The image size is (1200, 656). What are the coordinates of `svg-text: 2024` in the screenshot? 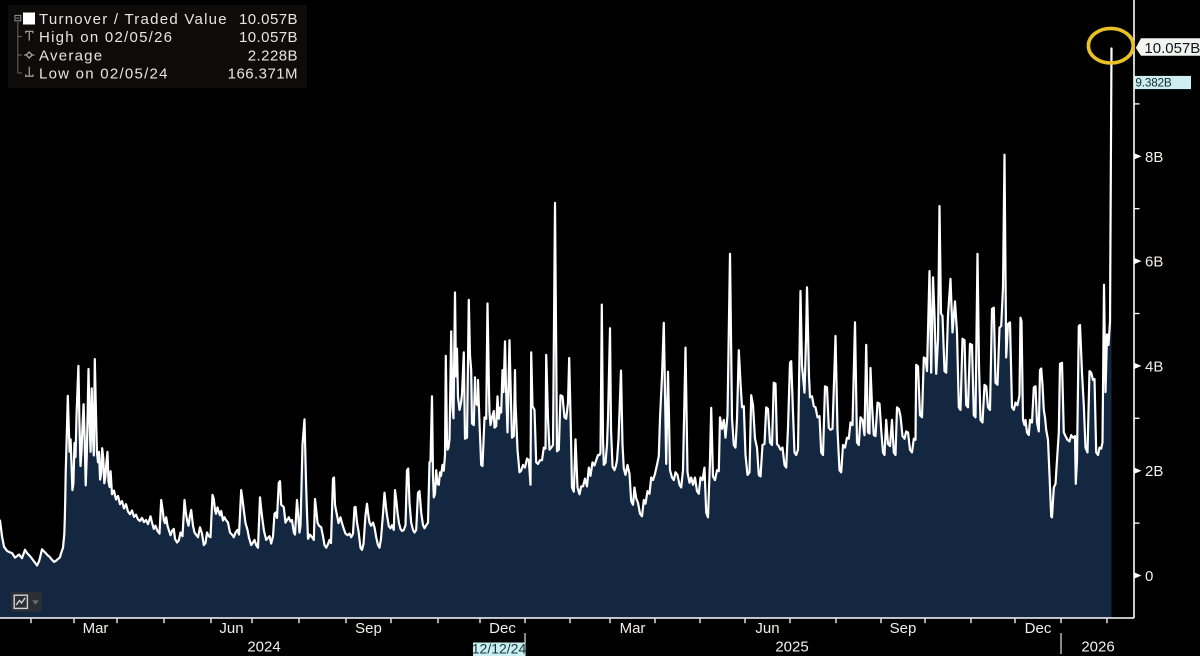 It's located at (263, 647).